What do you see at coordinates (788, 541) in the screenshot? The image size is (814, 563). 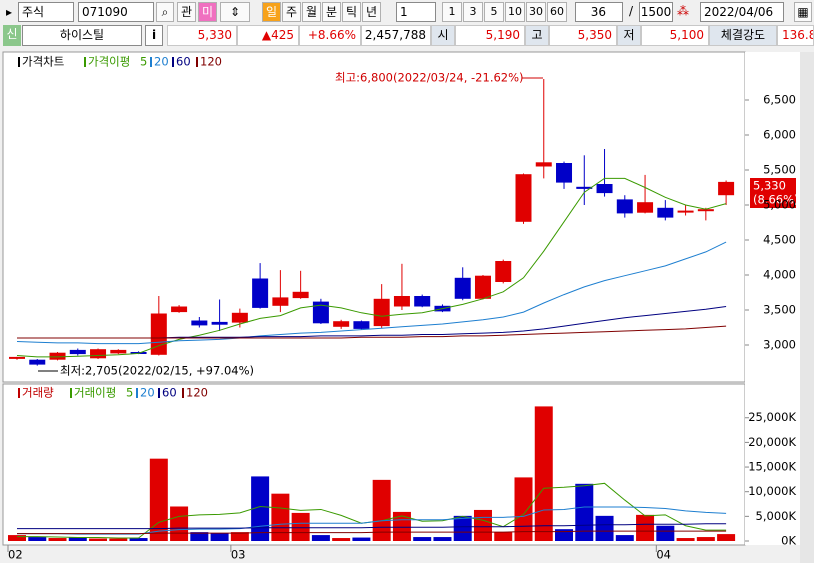 I see `y-tick-label: 0K` at bounding box center [788, 541].